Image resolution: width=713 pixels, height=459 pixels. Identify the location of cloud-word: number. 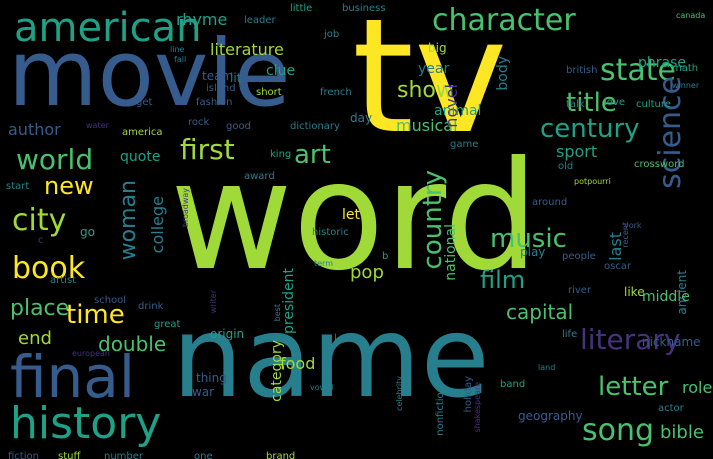
(124, 455).